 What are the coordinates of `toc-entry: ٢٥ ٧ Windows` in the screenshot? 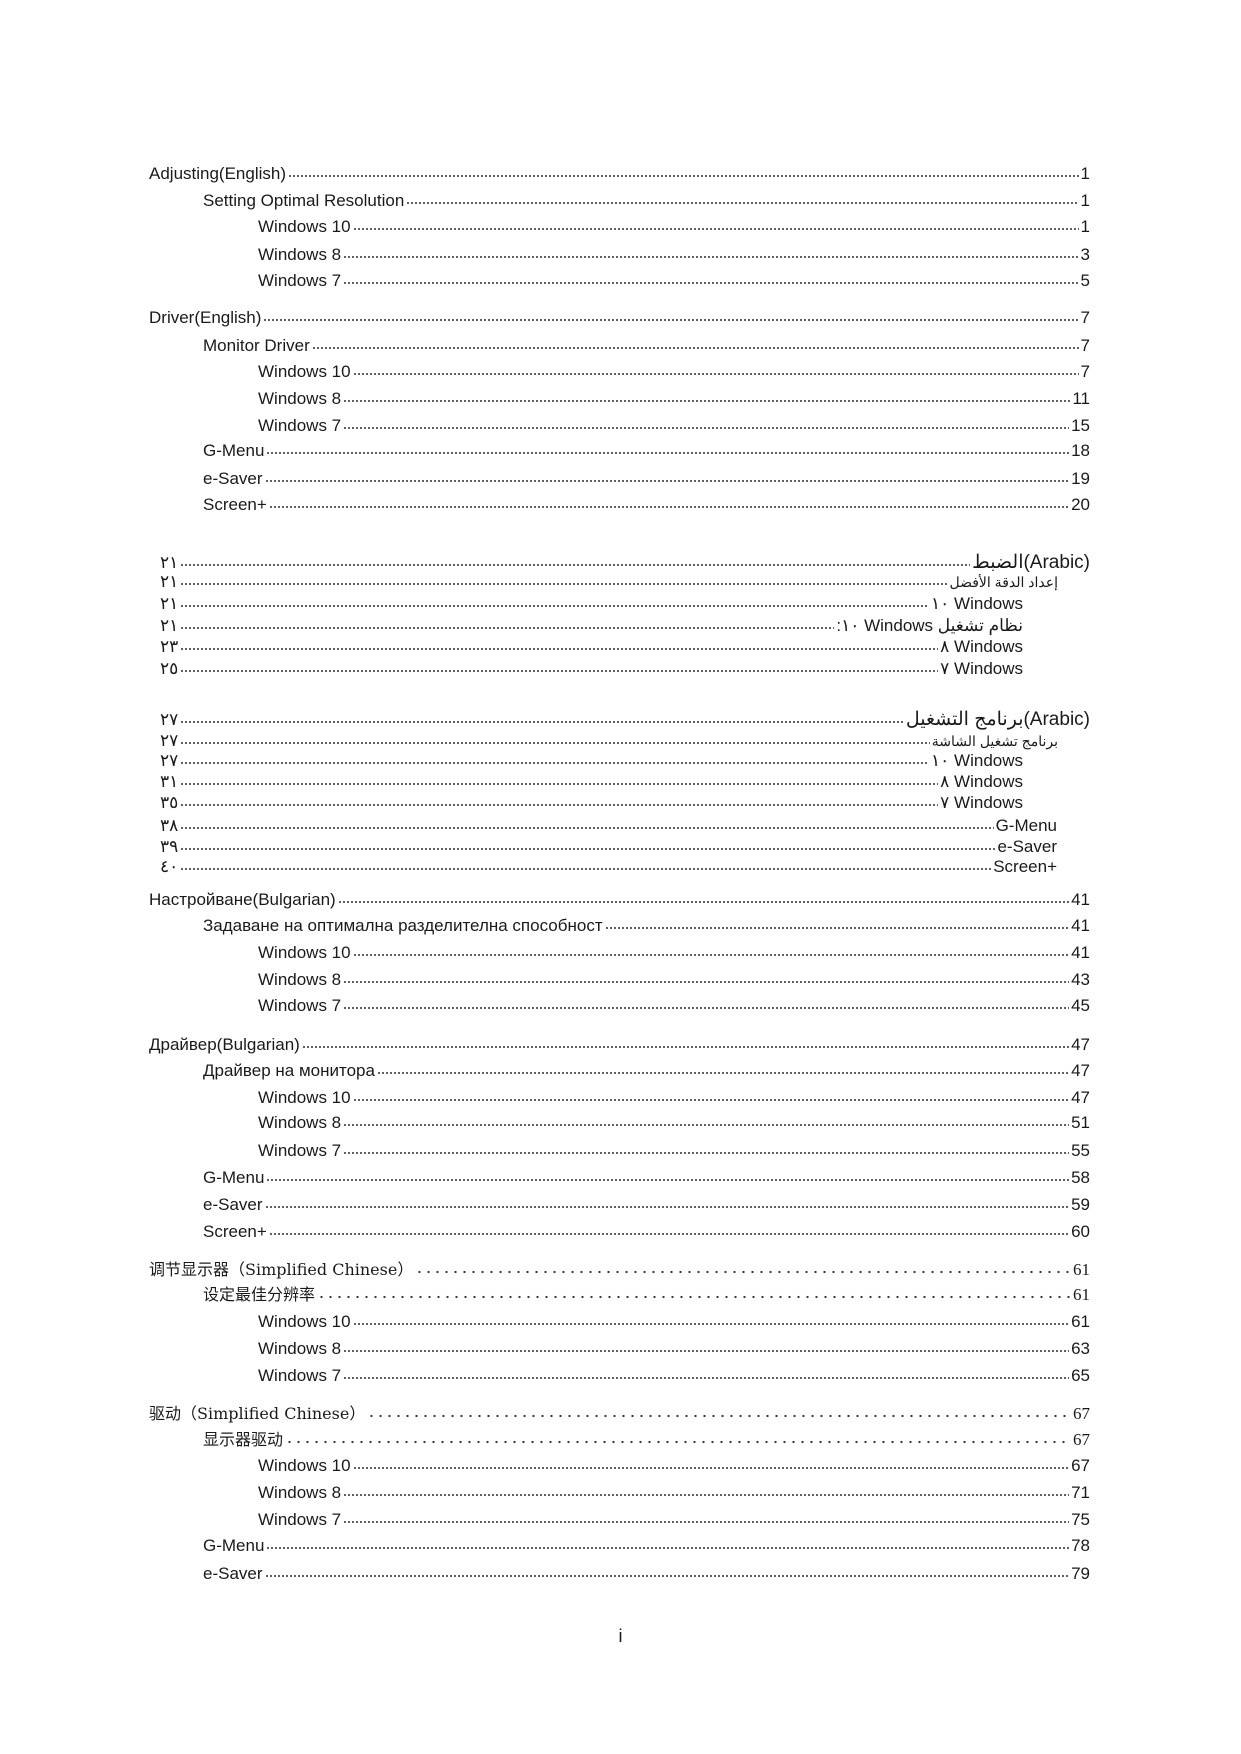 It's located at (591, 666).